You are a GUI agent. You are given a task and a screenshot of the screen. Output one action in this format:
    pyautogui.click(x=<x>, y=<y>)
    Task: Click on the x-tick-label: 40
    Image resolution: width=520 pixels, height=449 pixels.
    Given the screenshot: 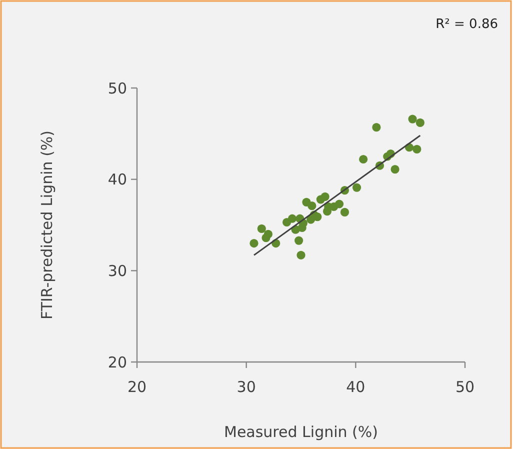 What is the action you would take?
    pyautogui.click(x=356, y=387)
    